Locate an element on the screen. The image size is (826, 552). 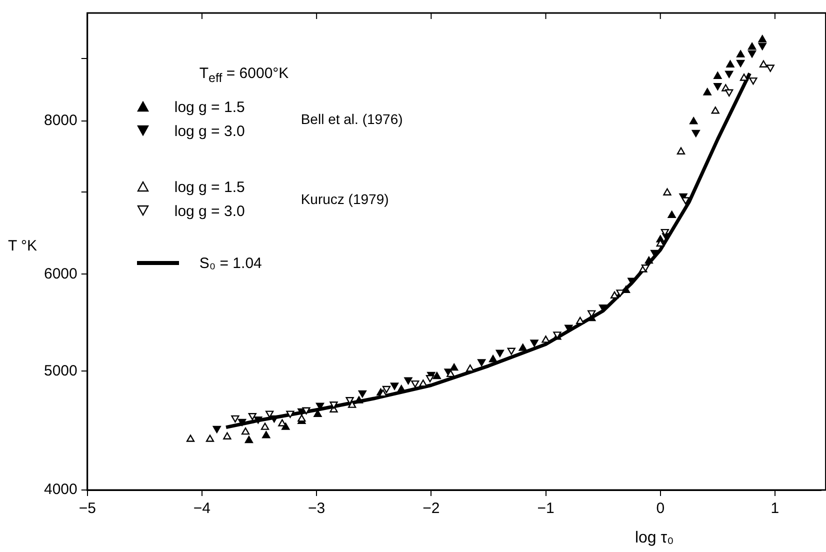
legend-title: T$_{eff}$ = 6000°K is located at coordinates (244, 76).